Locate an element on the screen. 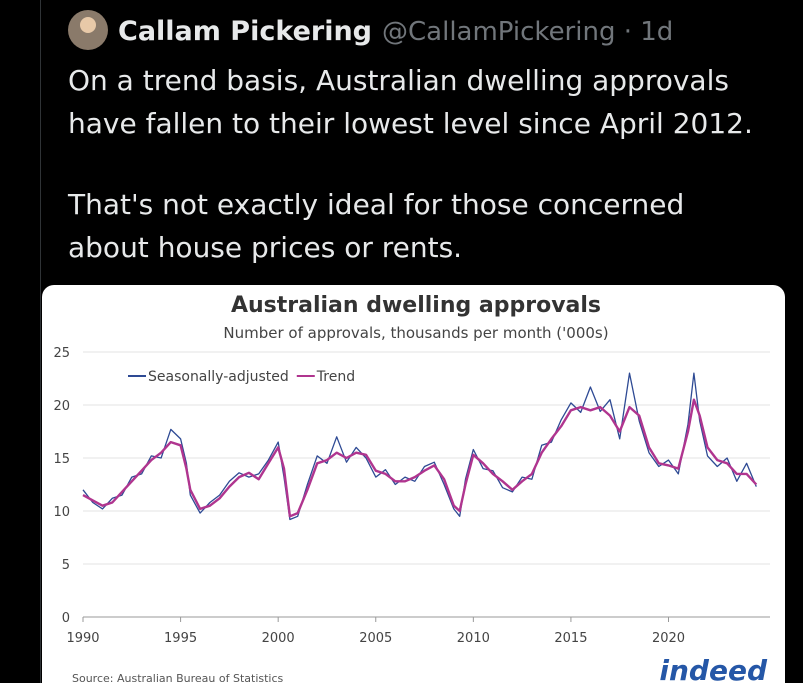 This screenshot has height=683, width=803. y-tick-label: 15 is located at coordinates (61, 459).